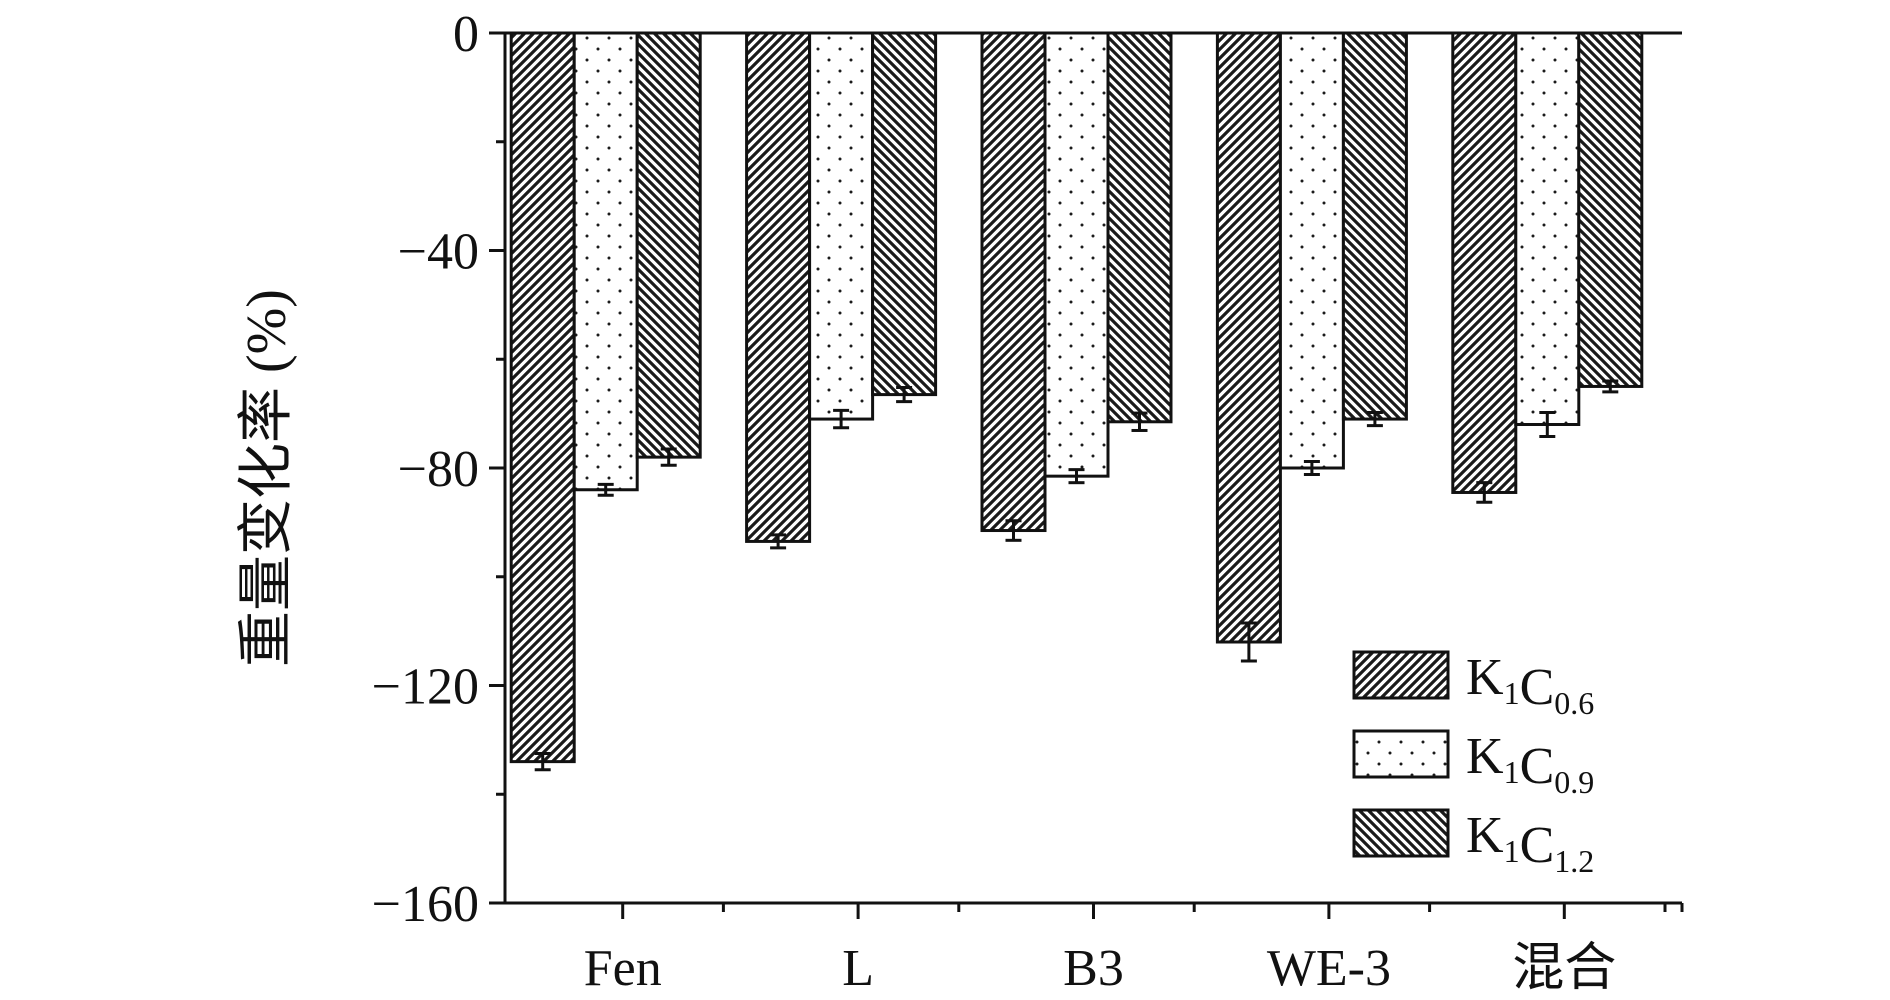  Describe the element at coordinates (425, 904) in the screenshot. I see `y-tick-label: −160` at that location.